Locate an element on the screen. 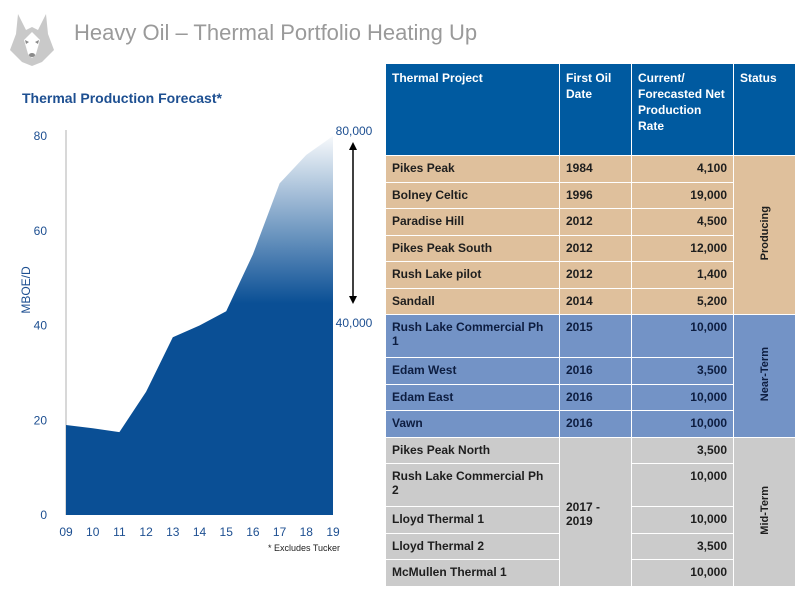  project-name-cell: Vawn is located at coordinates (472, 424).